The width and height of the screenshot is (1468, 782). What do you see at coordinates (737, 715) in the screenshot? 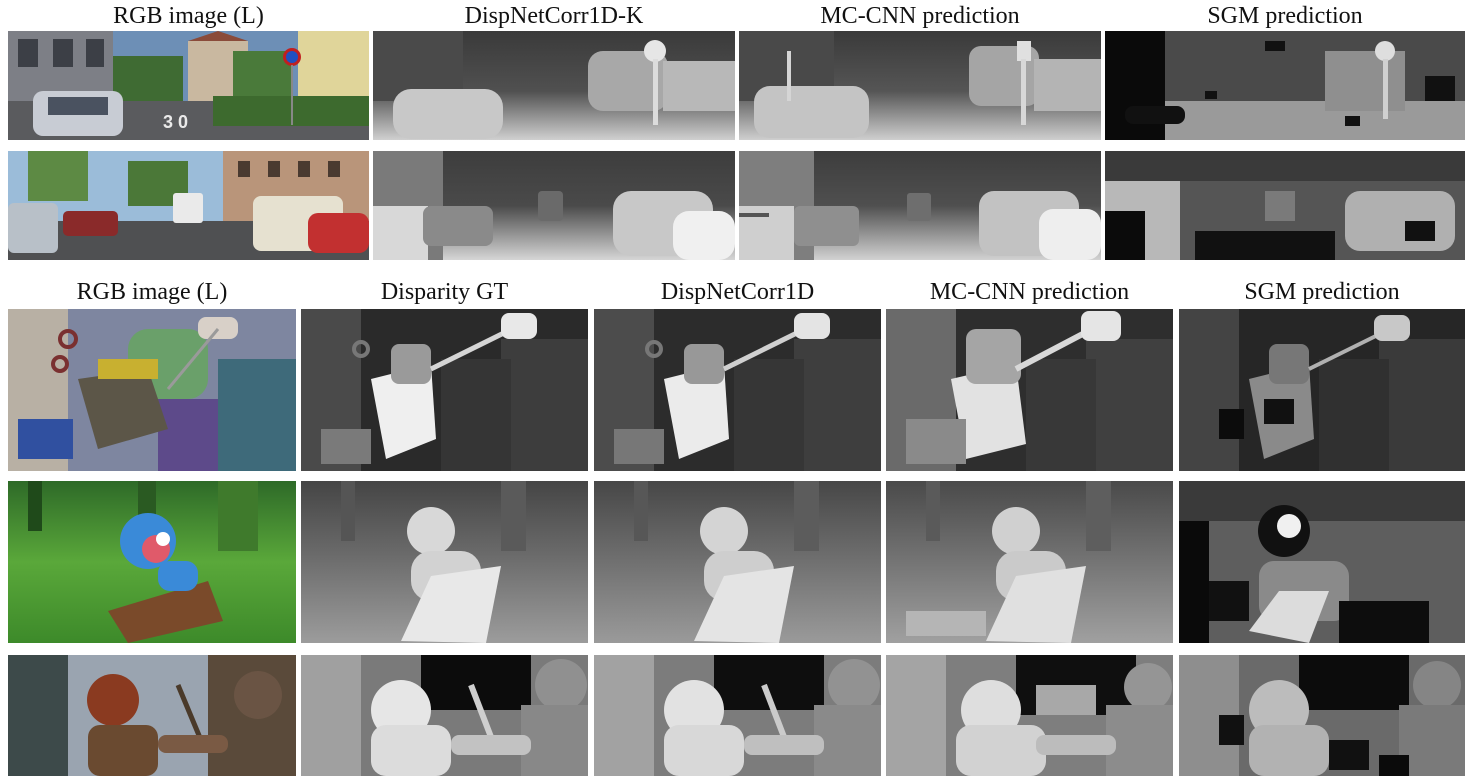
I see `warrior-dispnet` at bounding box center [737, 715].